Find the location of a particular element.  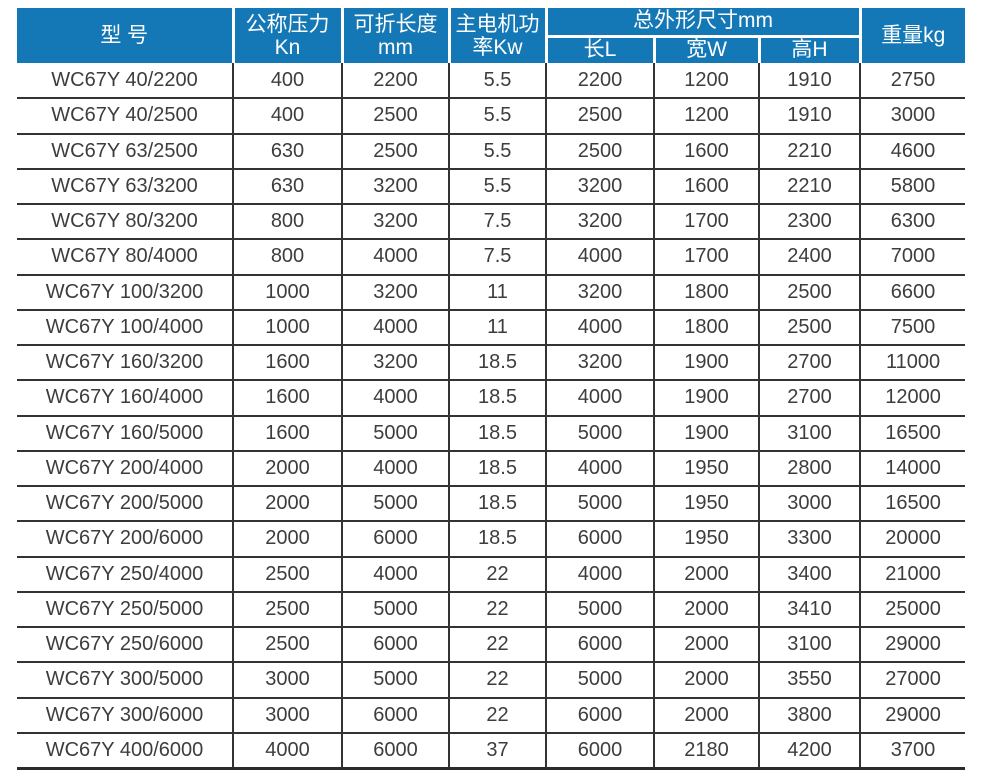

overall-width-cell: 1800 is located at coordinates (706, 328).